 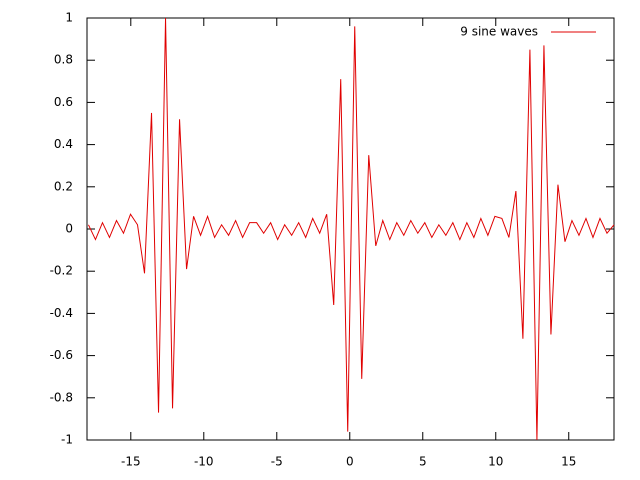 I want to click on y-tick-label: 0.6, so click(x=63, y=102).